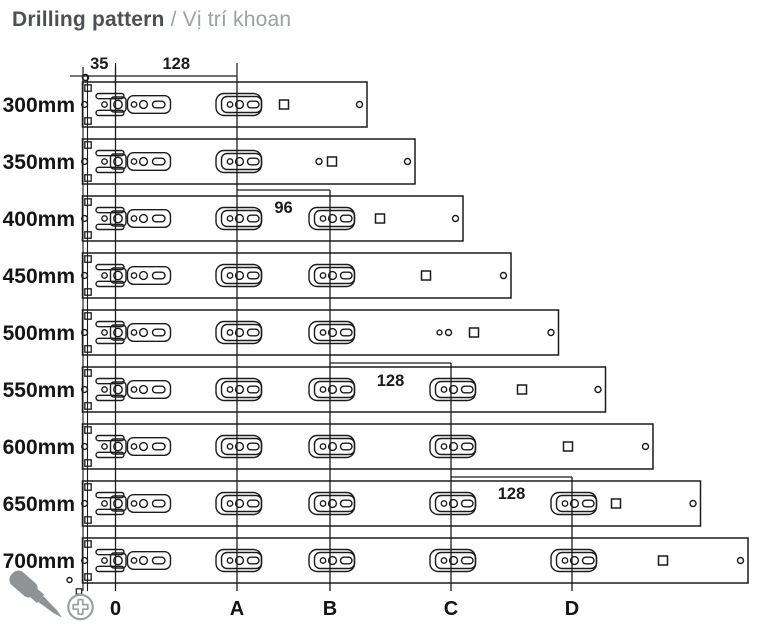 The image size is (766, 624). What do you see at coordinates (79, 591) in the screenshot?
I see `small-square-mark` at bounding box center [79, 591].